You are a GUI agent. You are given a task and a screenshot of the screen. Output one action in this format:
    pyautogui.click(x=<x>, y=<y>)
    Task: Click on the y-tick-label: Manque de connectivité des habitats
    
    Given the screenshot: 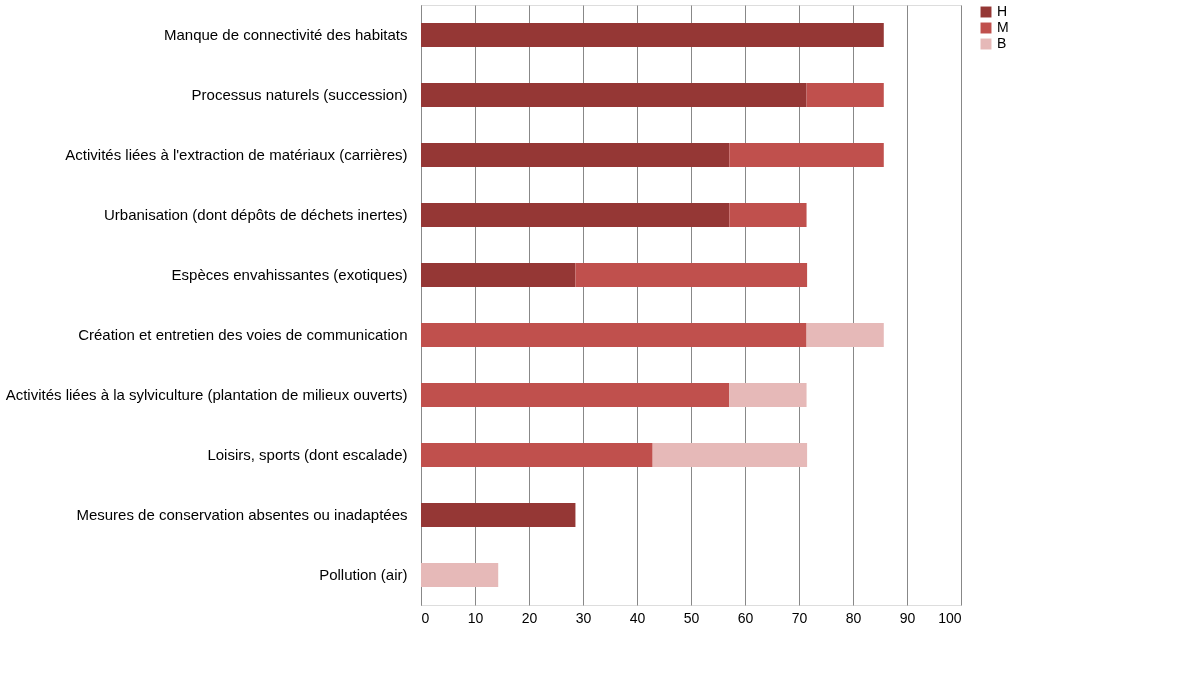 What is the action you would take?
    pyautogui.click(x=286, y=34)
    